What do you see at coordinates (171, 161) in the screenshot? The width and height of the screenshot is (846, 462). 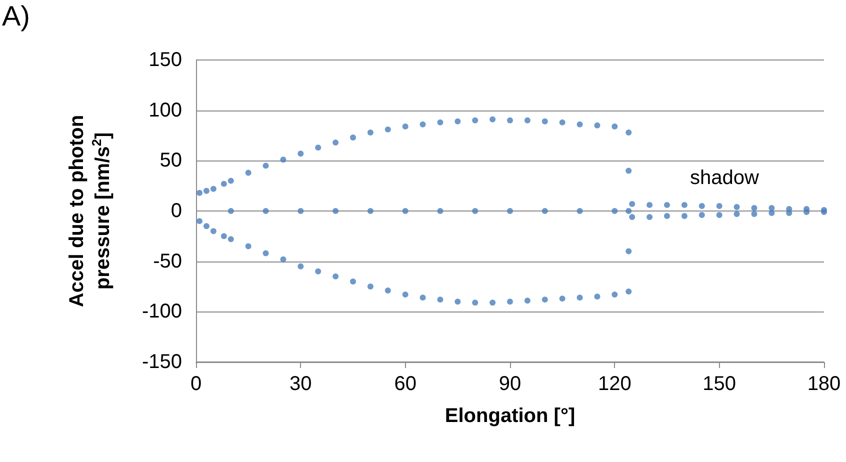 I see `y-tick-label: 50` at bounding box center [171, 161].